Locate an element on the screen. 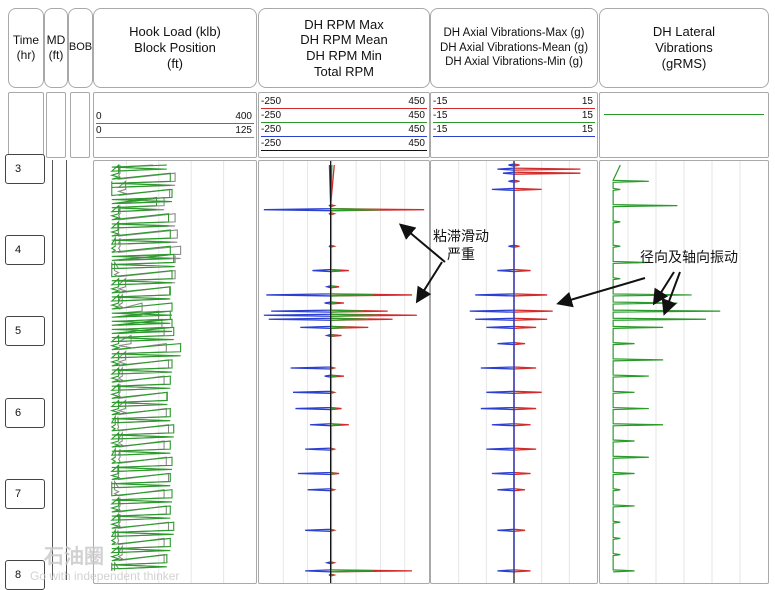 This screenshot has width=775, height=590. watermark: 石油圈 Go with independent thinker is located at coordinates (104, 561).